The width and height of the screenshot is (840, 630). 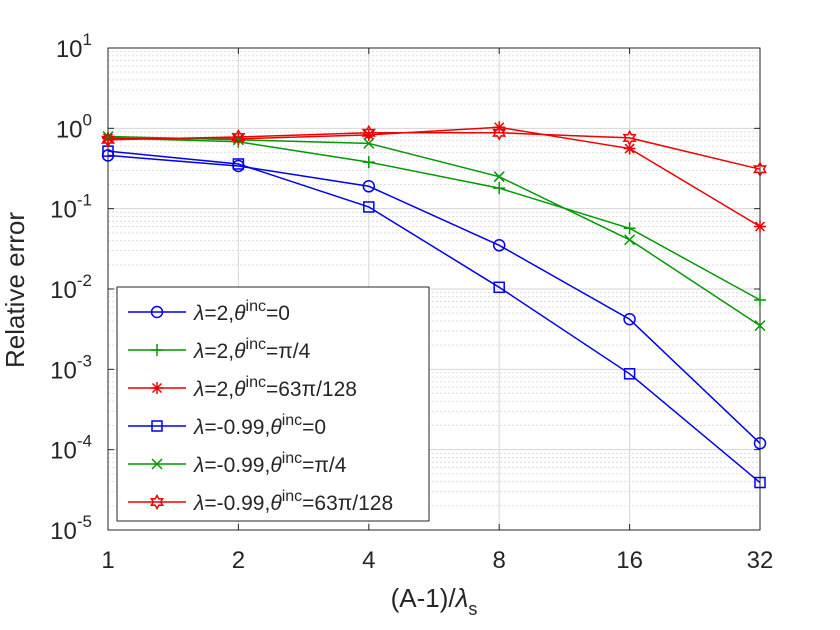 I want to click on x-tick-label: 4, so click(x=368, y=560).